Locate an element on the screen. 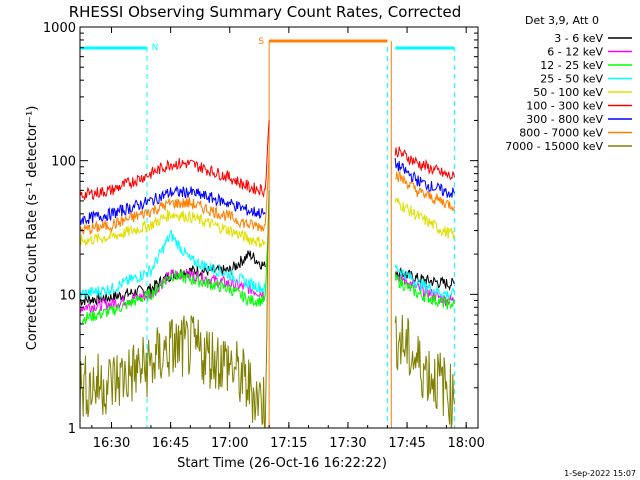 The image size is (640, 480). legend-label: 100 - 300 keV is located at coordinates (564, 106).